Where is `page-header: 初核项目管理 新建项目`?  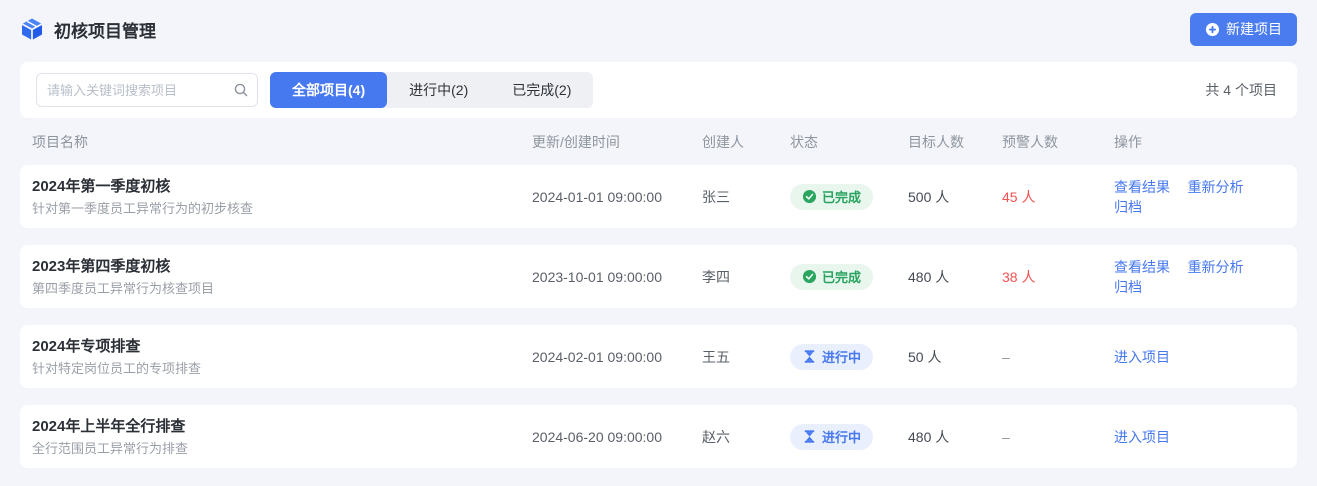 page-header: 初核项目管理 新建项目 is located at coordinates (658, 29).